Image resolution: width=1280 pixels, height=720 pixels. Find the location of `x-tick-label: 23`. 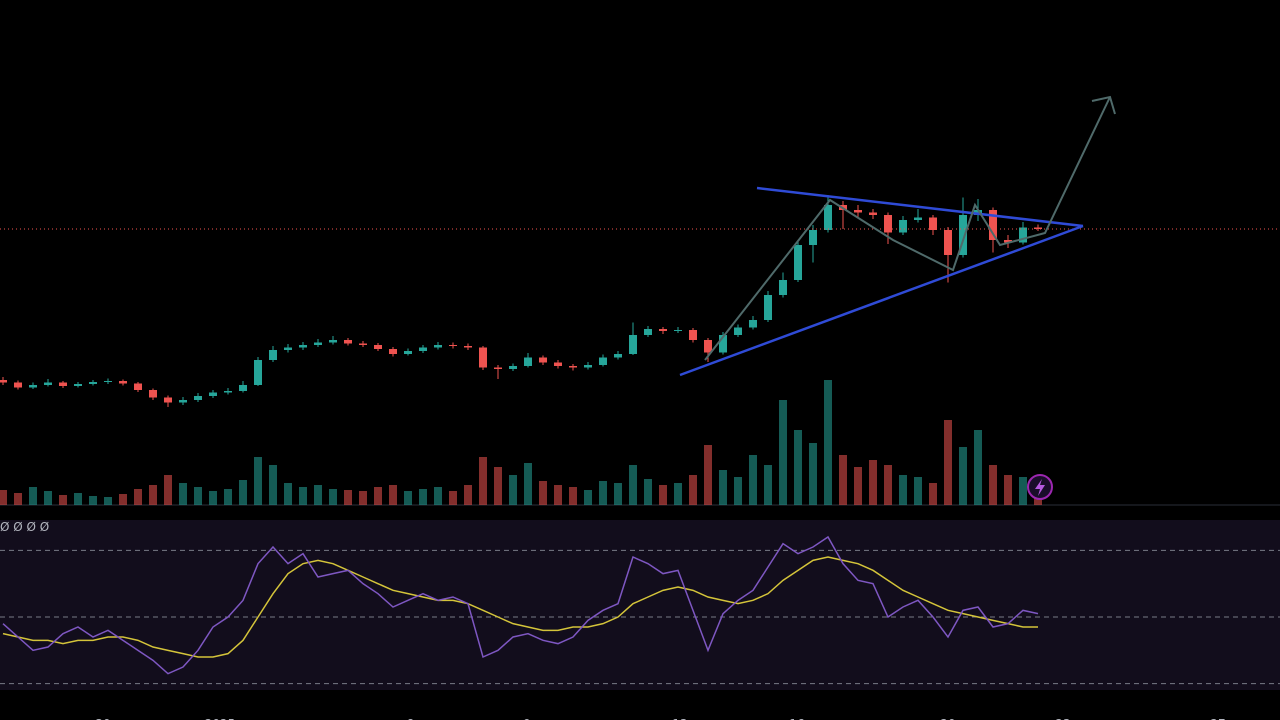

x-tick-label: 23 is located at coordinates (1062, 718).